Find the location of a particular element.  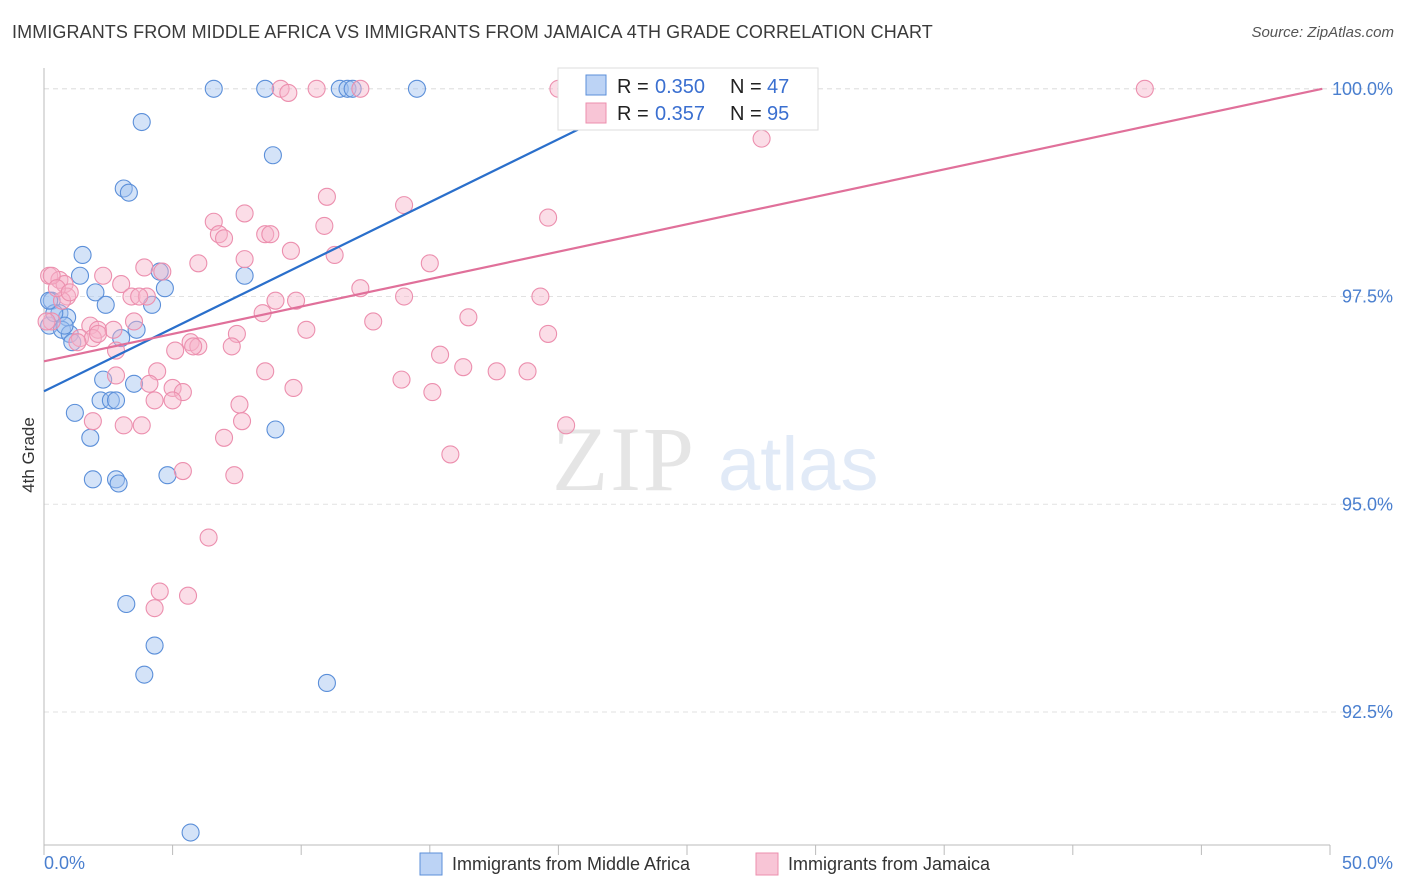

y-tick-labels: 92.5% 95.0% 97.5% 100.0% is located at coordinates (1362, 400).